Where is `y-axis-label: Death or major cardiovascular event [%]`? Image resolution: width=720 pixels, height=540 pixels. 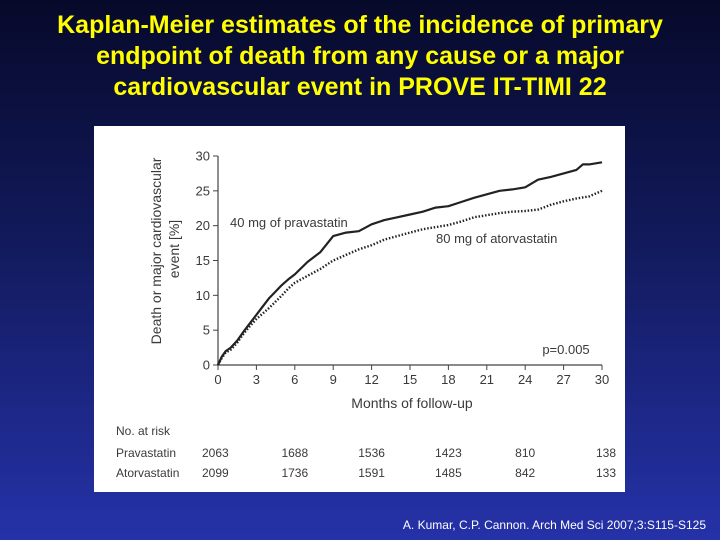 y-axis-label: Death or major cardiovascular event [%] is located at coordinates (165, 249).